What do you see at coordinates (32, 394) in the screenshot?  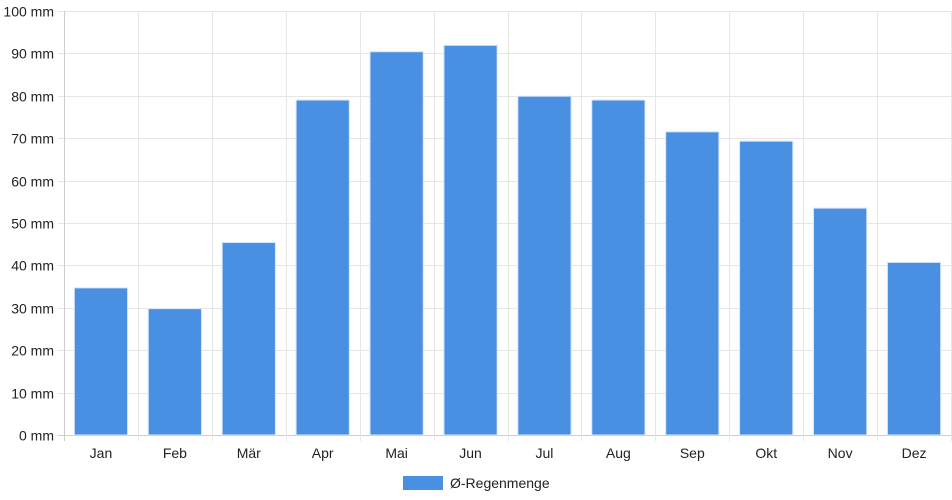 I see `y-tick-label: 10 mm` at bounding box center [32, 394].